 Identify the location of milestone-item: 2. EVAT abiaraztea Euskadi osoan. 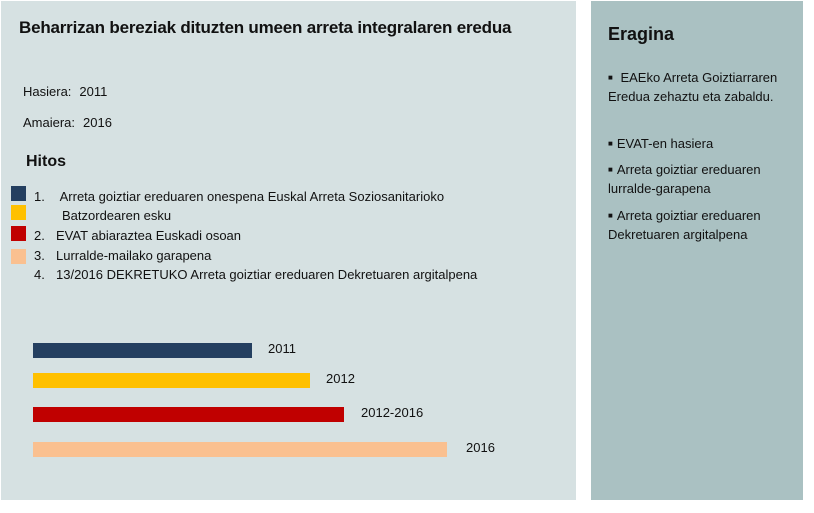
(137, 236).